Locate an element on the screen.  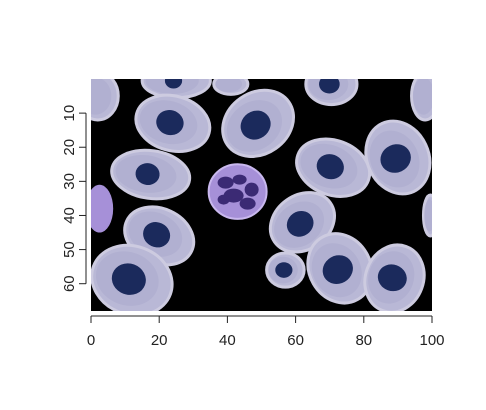
x-tick-label: 20 is located at coordinates (159, 340).